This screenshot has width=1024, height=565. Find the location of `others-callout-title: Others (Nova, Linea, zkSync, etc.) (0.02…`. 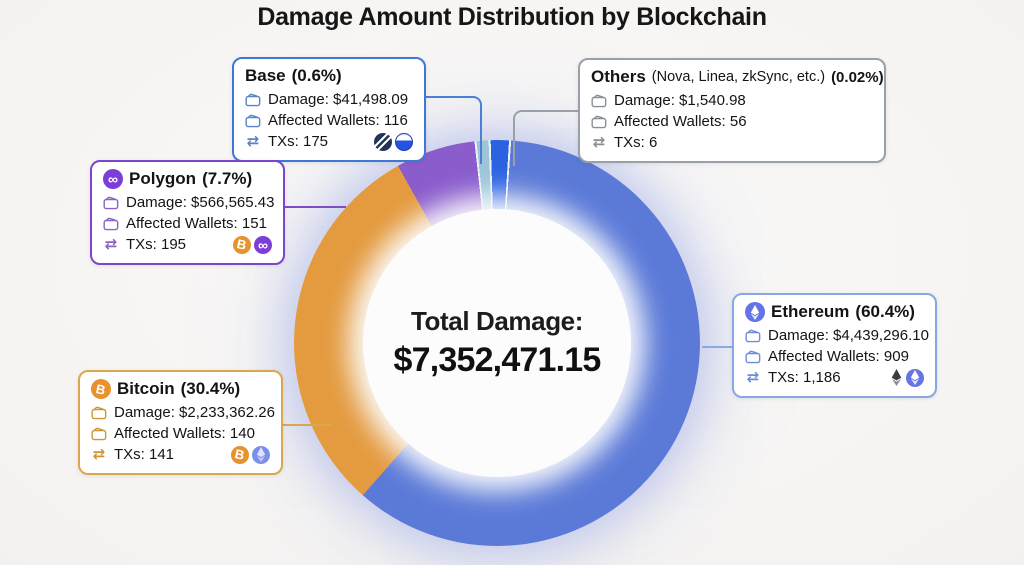

others-callout-title: Others (Nova, Linea, zkSync, etc.) (0.02… is located at coordinates (737, 77).